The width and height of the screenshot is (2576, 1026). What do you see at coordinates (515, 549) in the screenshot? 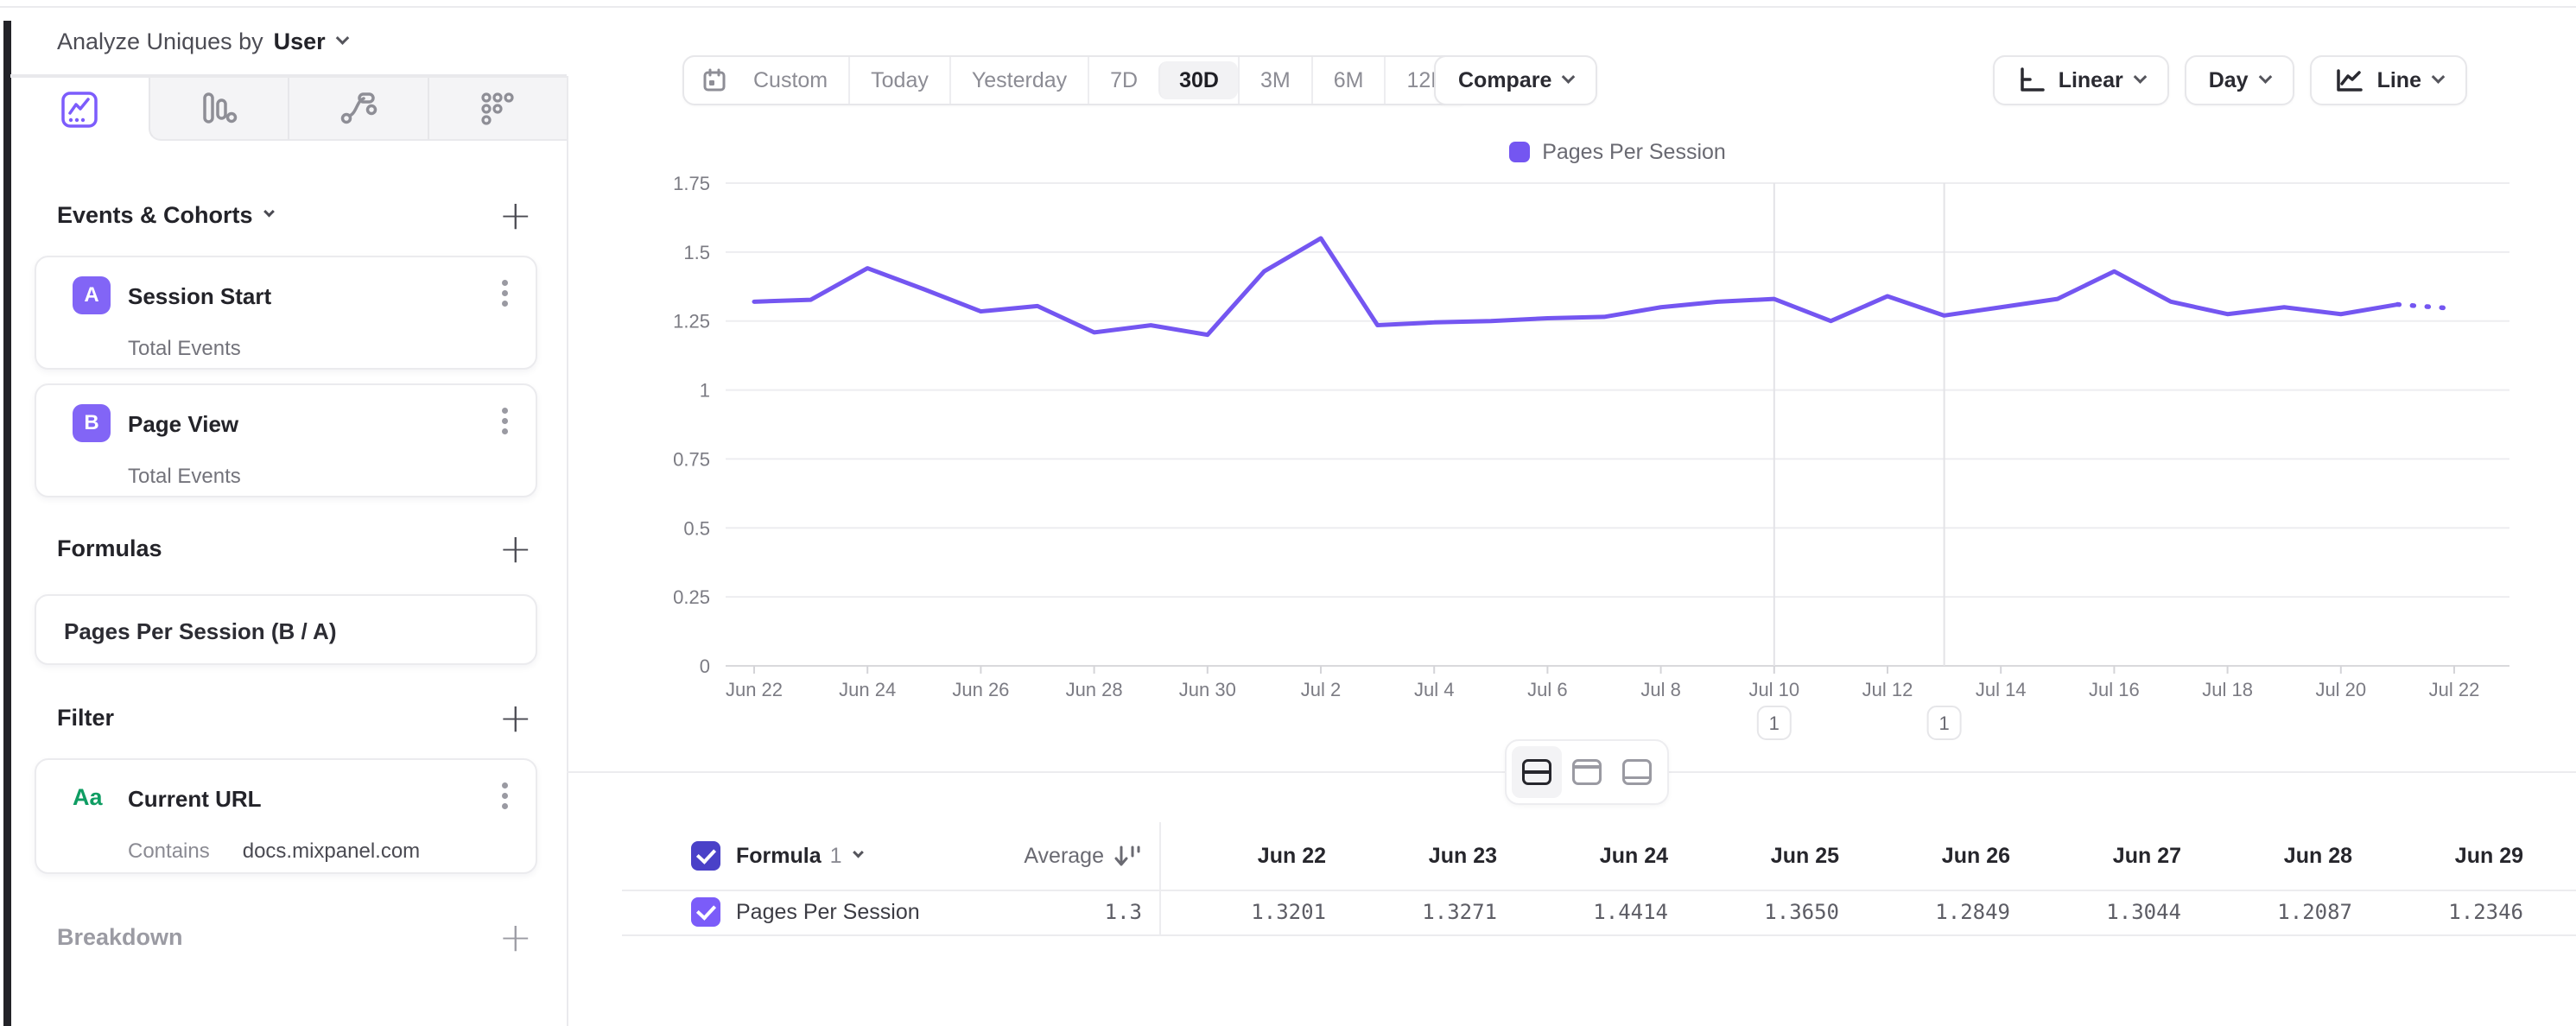
I see `add-formula-button: +` at bounding box center [515, 549].